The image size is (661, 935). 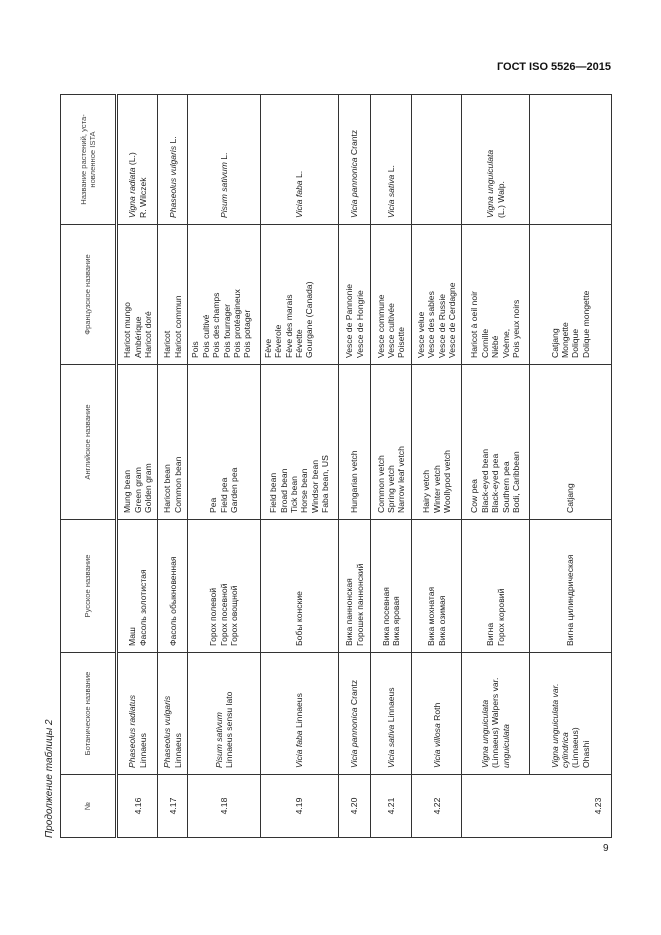 I want to click on cell-text: Mung bean, so click(x=127, y=491).